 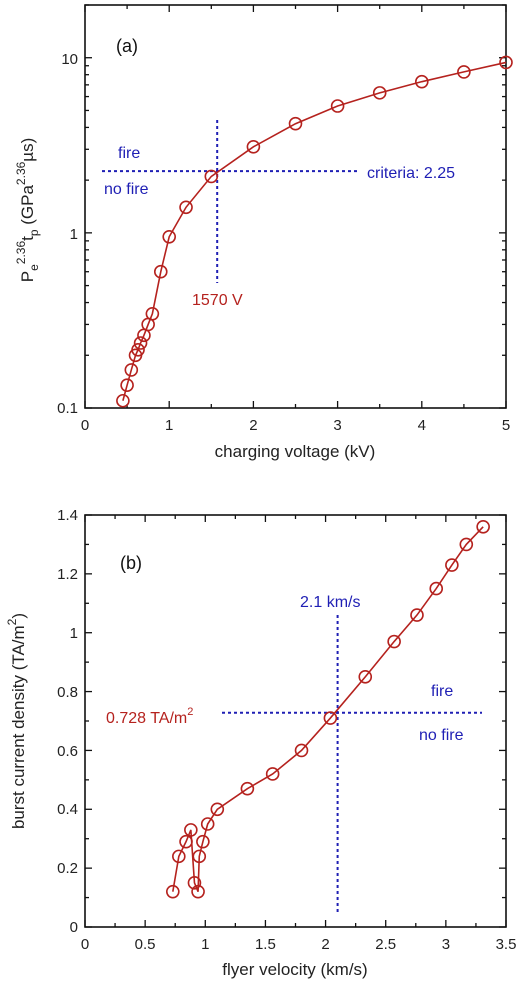 I want to click on x-tick-labels-b: 0 0.5 1 1.5 2 2.5 3 3.5, so click(x=299, y=944).